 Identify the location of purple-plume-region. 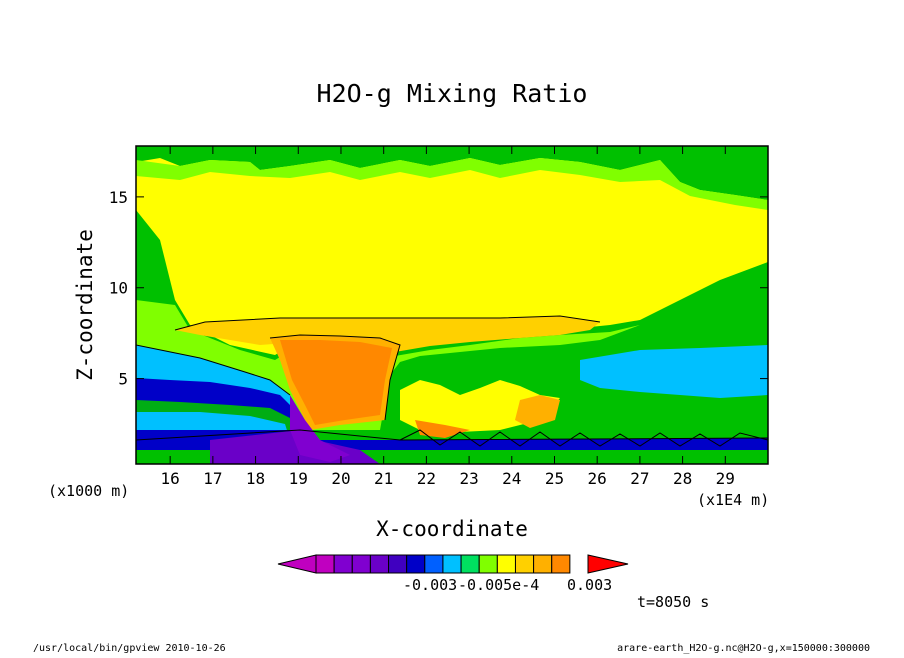
(320, 428).